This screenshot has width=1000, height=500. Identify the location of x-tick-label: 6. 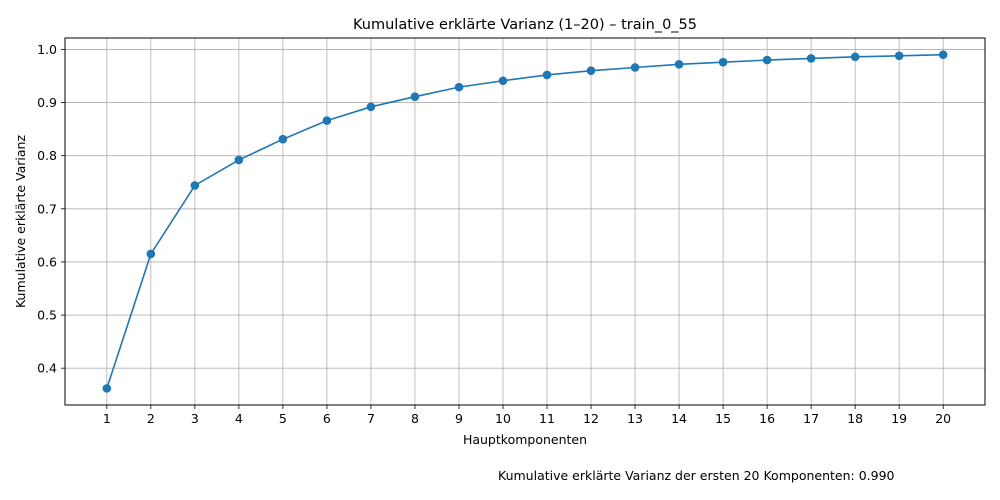
(327, 418).